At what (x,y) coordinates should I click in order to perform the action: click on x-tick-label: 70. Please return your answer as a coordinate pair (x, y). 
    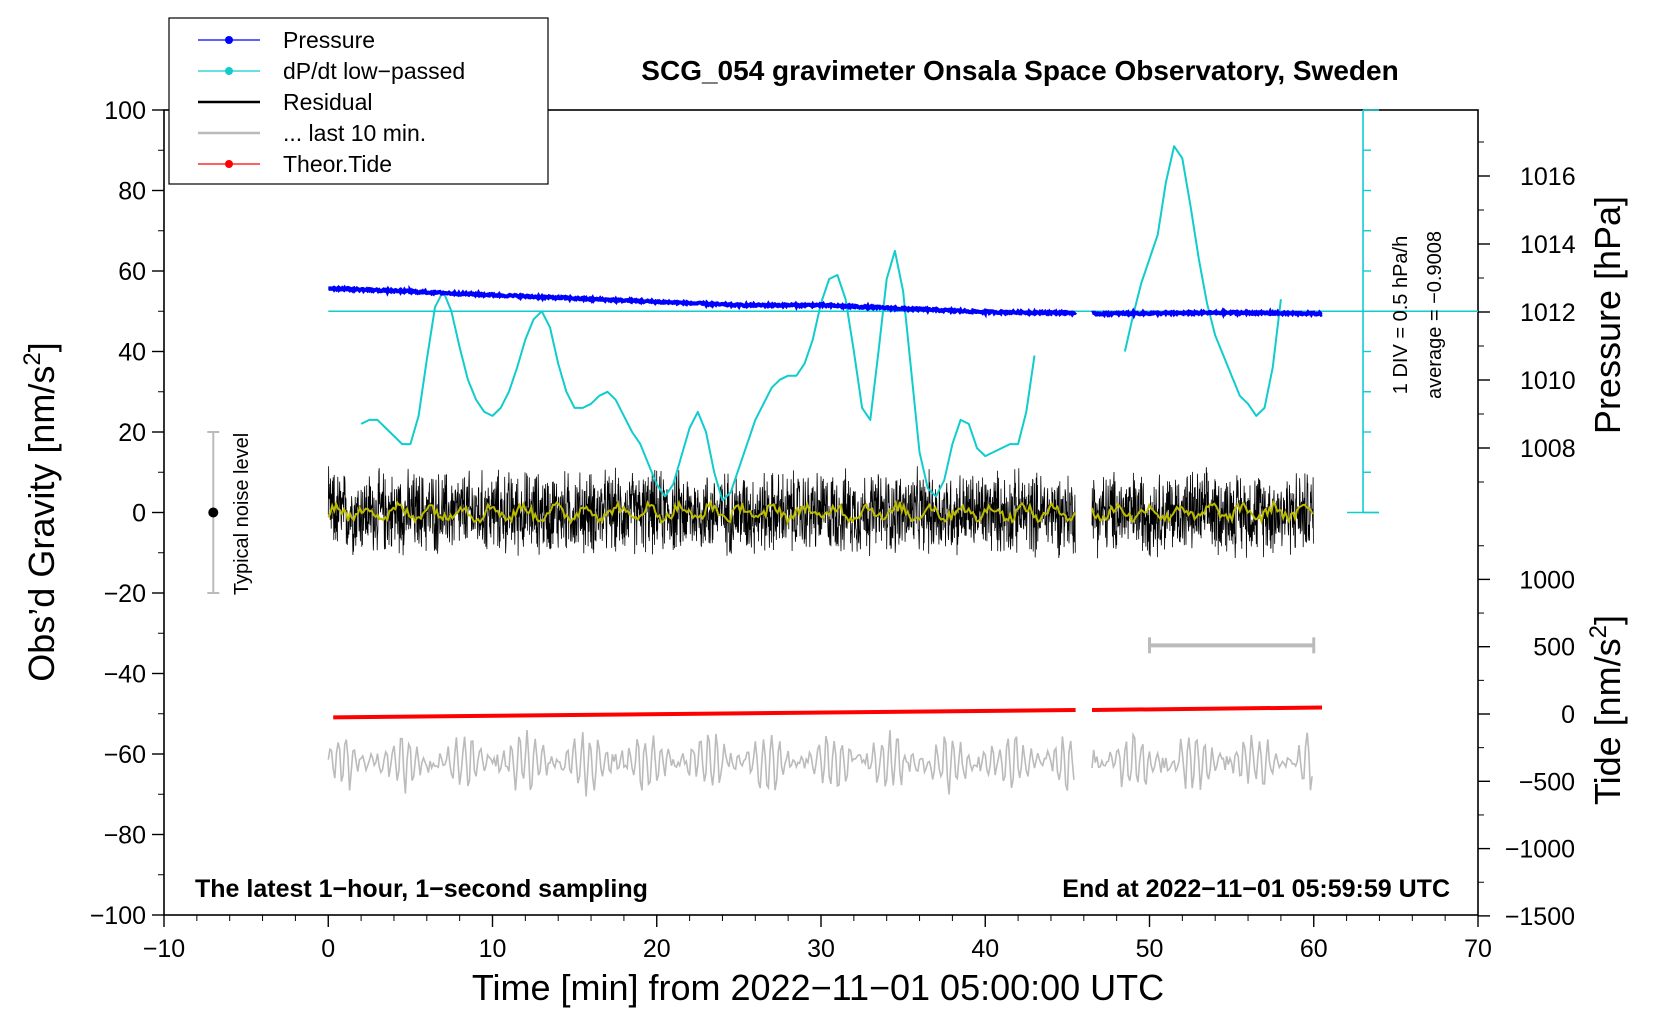
    Looking at the image, I should click on (1478, 949).